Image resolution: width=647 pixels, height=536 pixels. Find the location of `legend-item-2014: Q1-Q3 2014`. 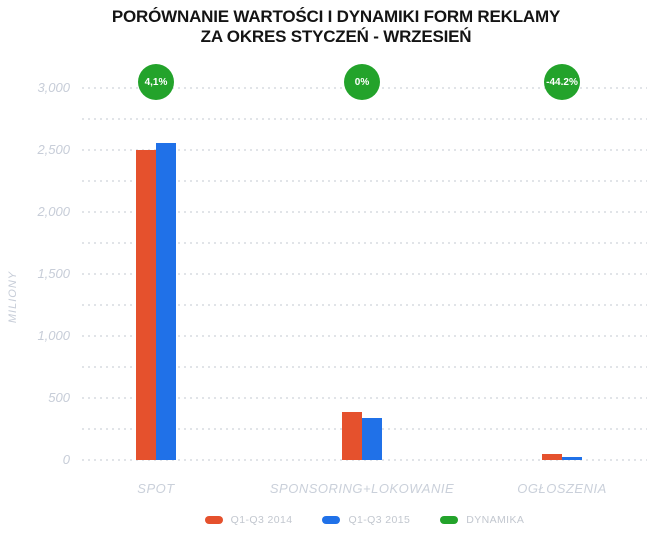

legend-item-2014: Q1-Q3 2014 is located at coordinates (248, 520).